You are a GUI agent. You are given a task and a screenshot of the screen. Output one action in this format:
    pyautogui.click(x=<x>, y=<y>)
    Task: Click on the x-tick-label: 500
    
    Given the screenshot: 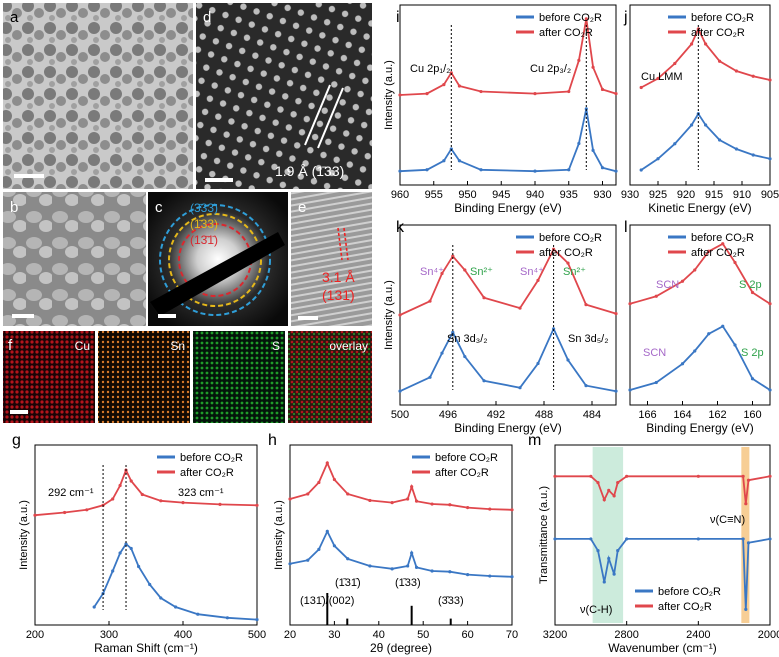 What is the action you would take?
    pyautogui.click(x=257, y=635)
    